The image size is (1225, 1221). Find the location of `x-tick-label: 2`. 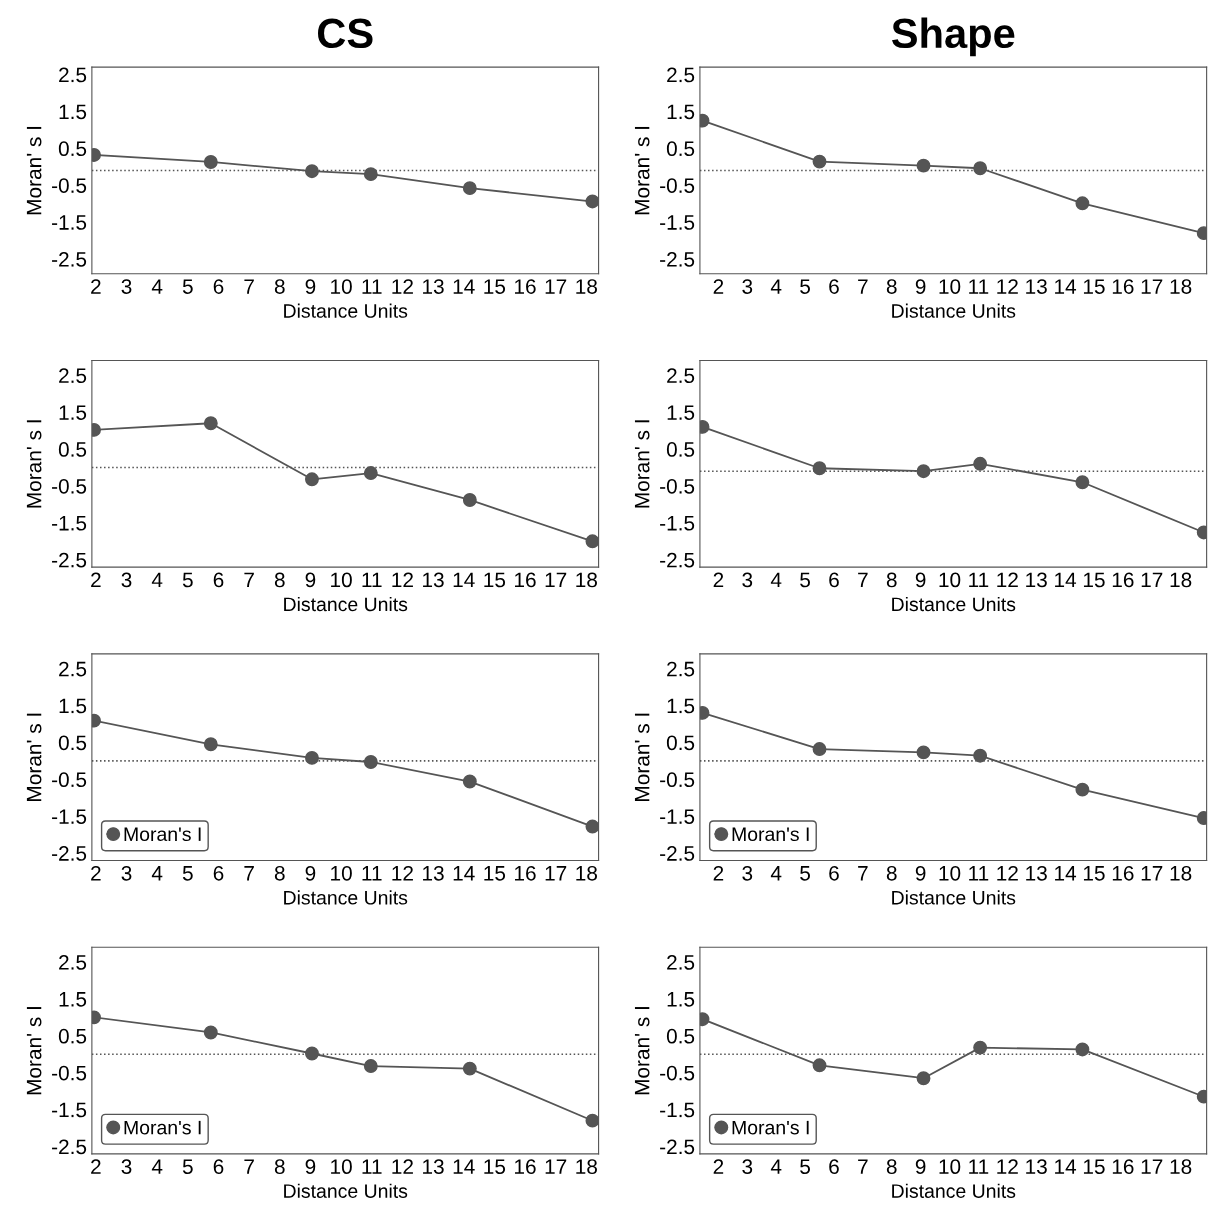

x-tick-label: 2 is located at coordinates (718, 873).